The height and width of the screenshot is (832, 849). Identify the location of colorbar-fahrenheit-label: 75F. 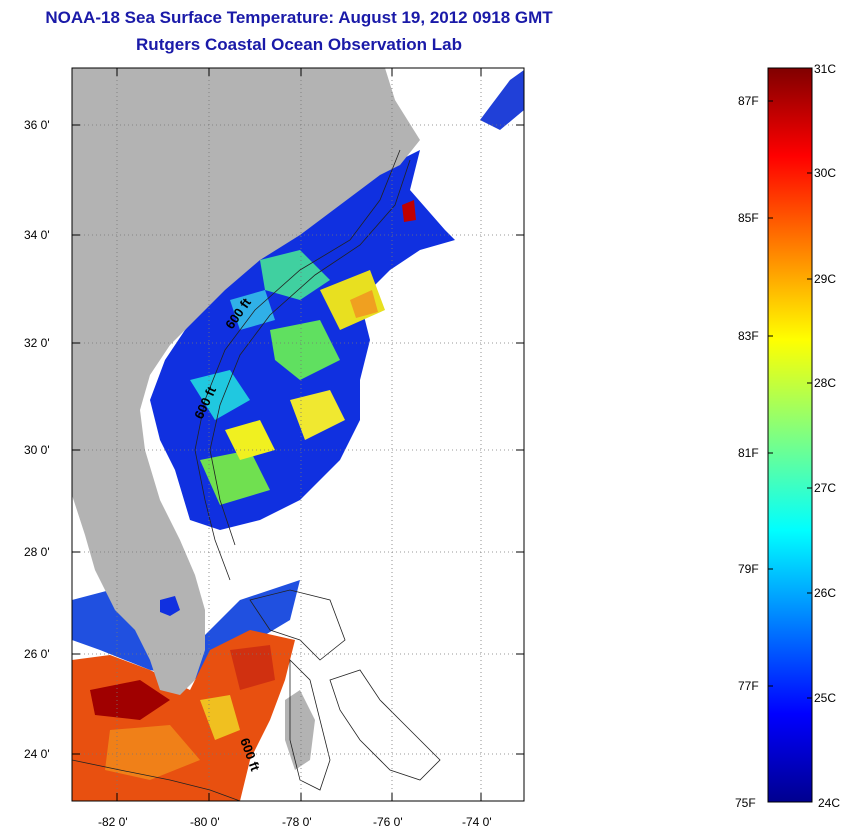
(745, 803).